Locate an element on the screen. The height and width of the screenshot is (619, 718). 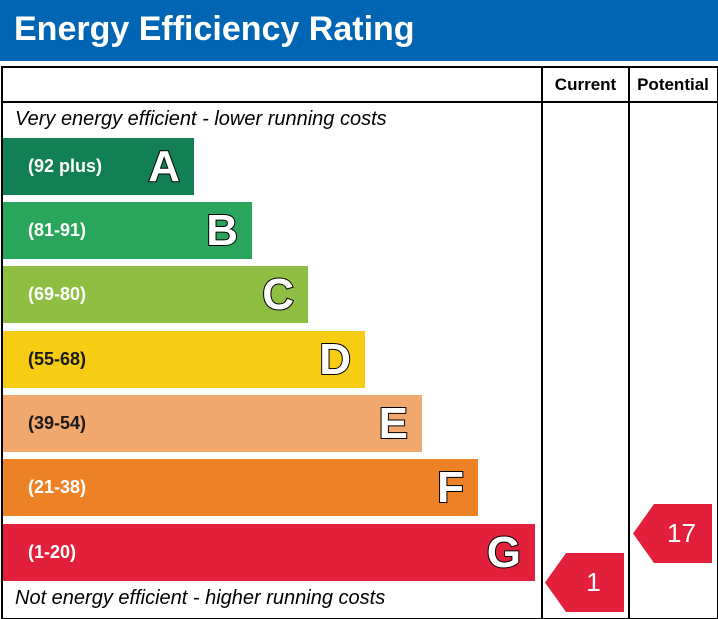
header-row-divider is located at coordinates (359, 102).